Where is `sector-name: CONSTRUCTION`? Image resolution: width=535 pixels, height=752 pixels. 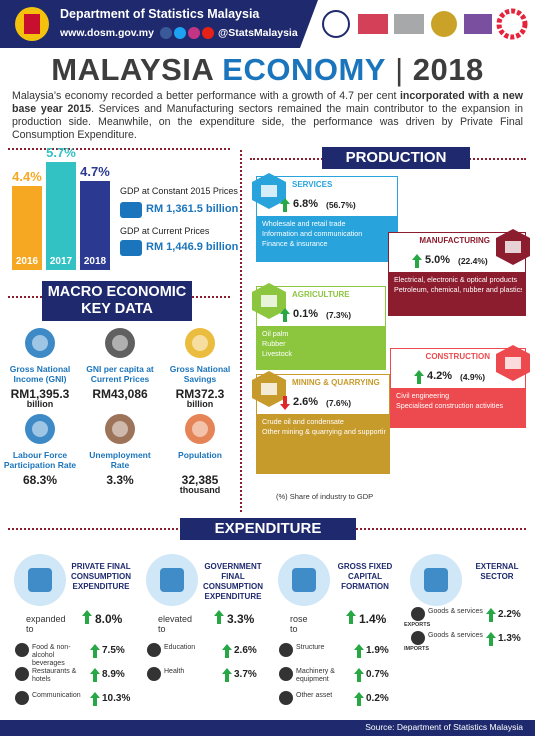 sector-name: CONSTRUCTION is located at coordinates (457, 356).